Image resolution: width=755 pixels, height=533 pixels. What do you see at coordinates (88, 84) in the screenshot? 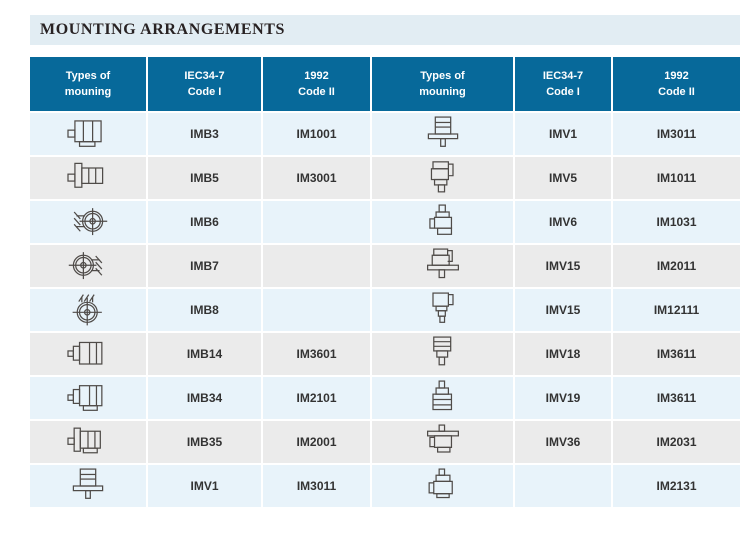
I see `column-header-types-left: Types of mouning` at bounding box center [88, 84].